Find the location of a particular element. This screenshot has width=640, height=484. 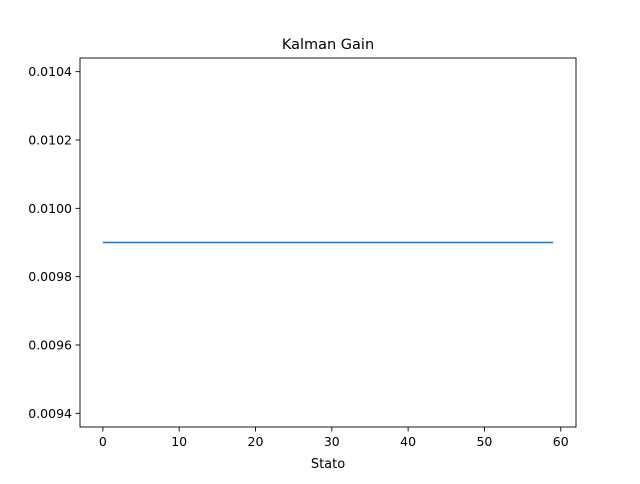

y-tick-label: 0.0096 is located at coordinates (50, 345).